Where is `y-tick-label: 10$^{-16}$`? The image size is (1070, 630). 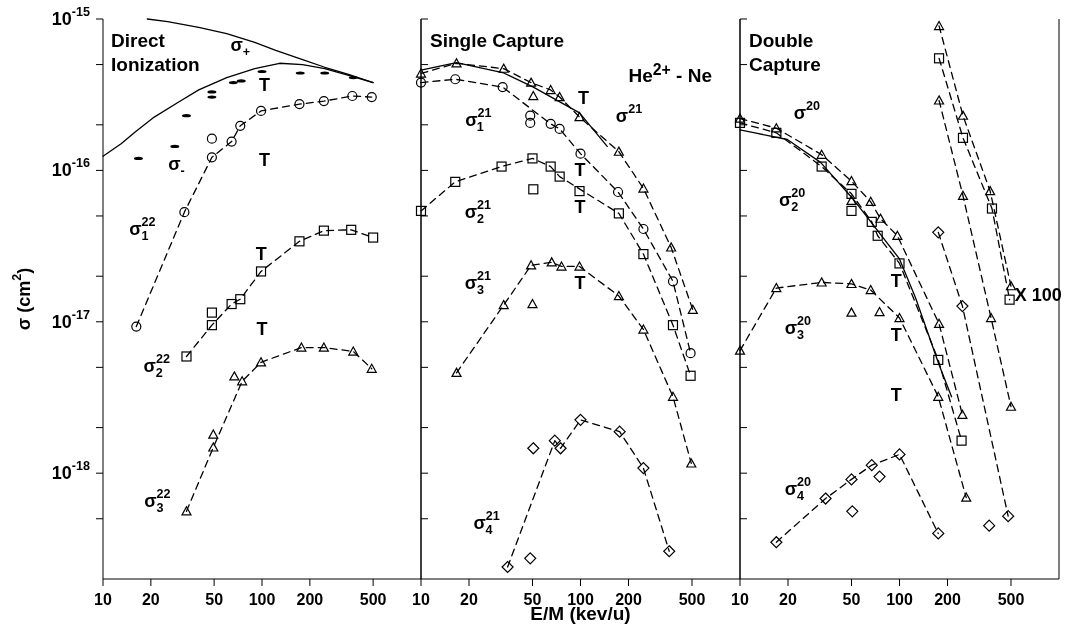
y-tick-label: 10$^{-16}$ is located at coordinates (70, 168).